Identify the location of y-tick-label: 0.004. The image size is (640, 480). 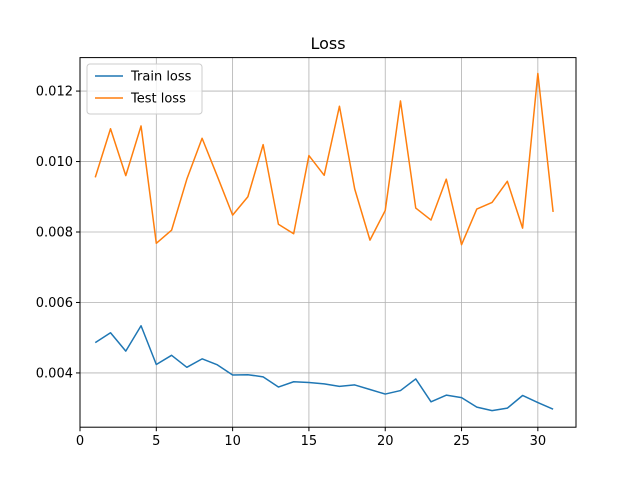
(54, 373).